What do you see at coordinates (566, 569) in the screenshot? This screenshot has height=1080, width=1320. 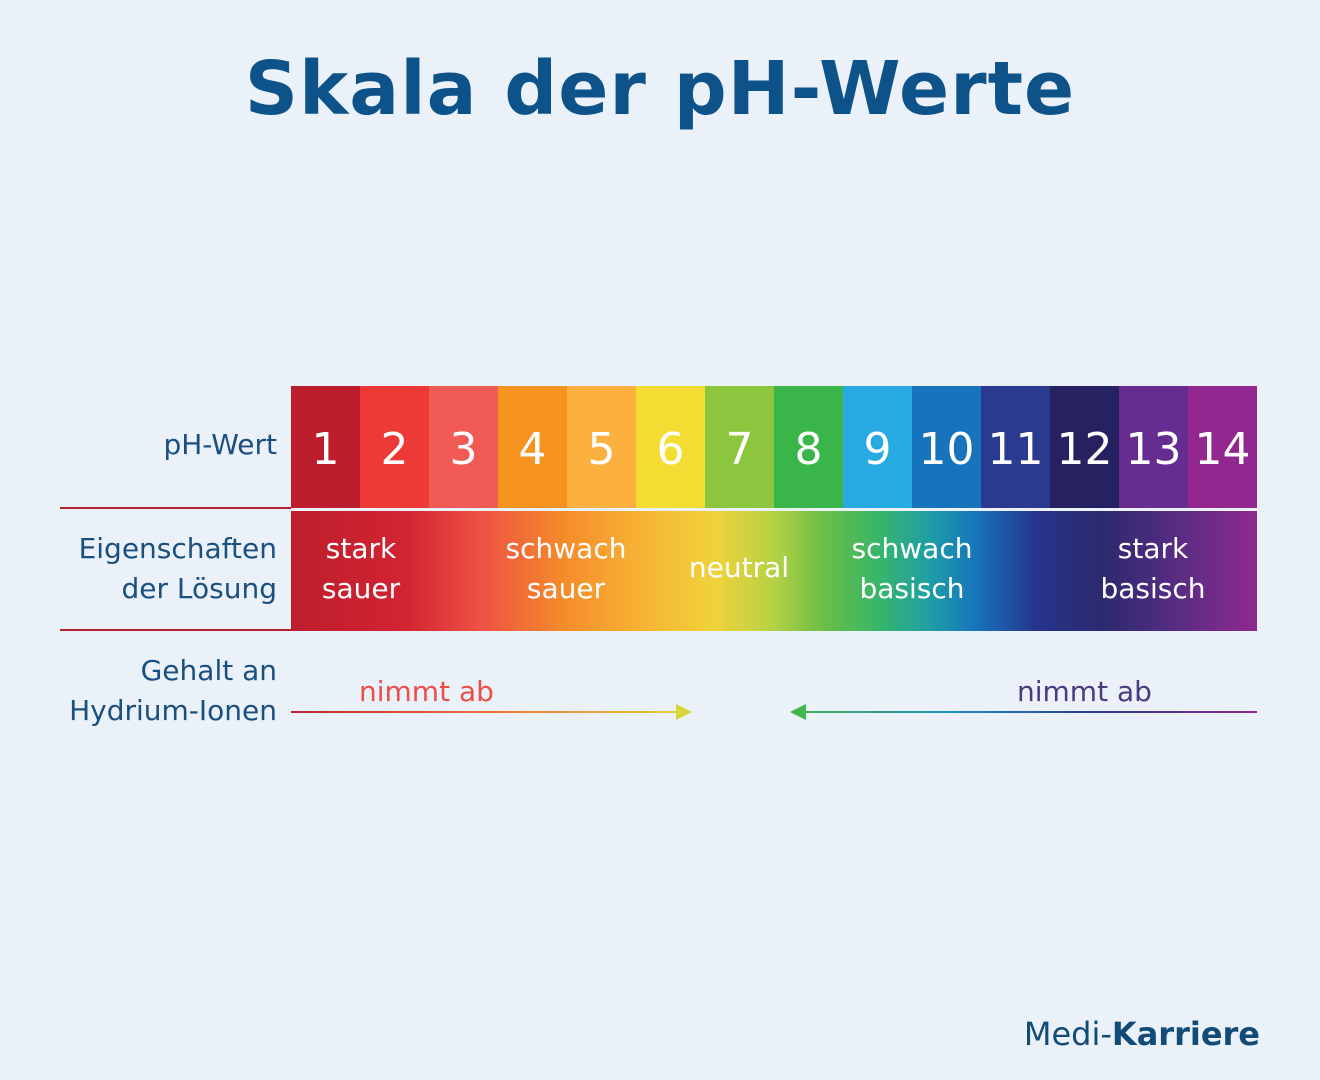 I see `prop-weak-acid: schwach sauer` at bounding box center [566, 569].